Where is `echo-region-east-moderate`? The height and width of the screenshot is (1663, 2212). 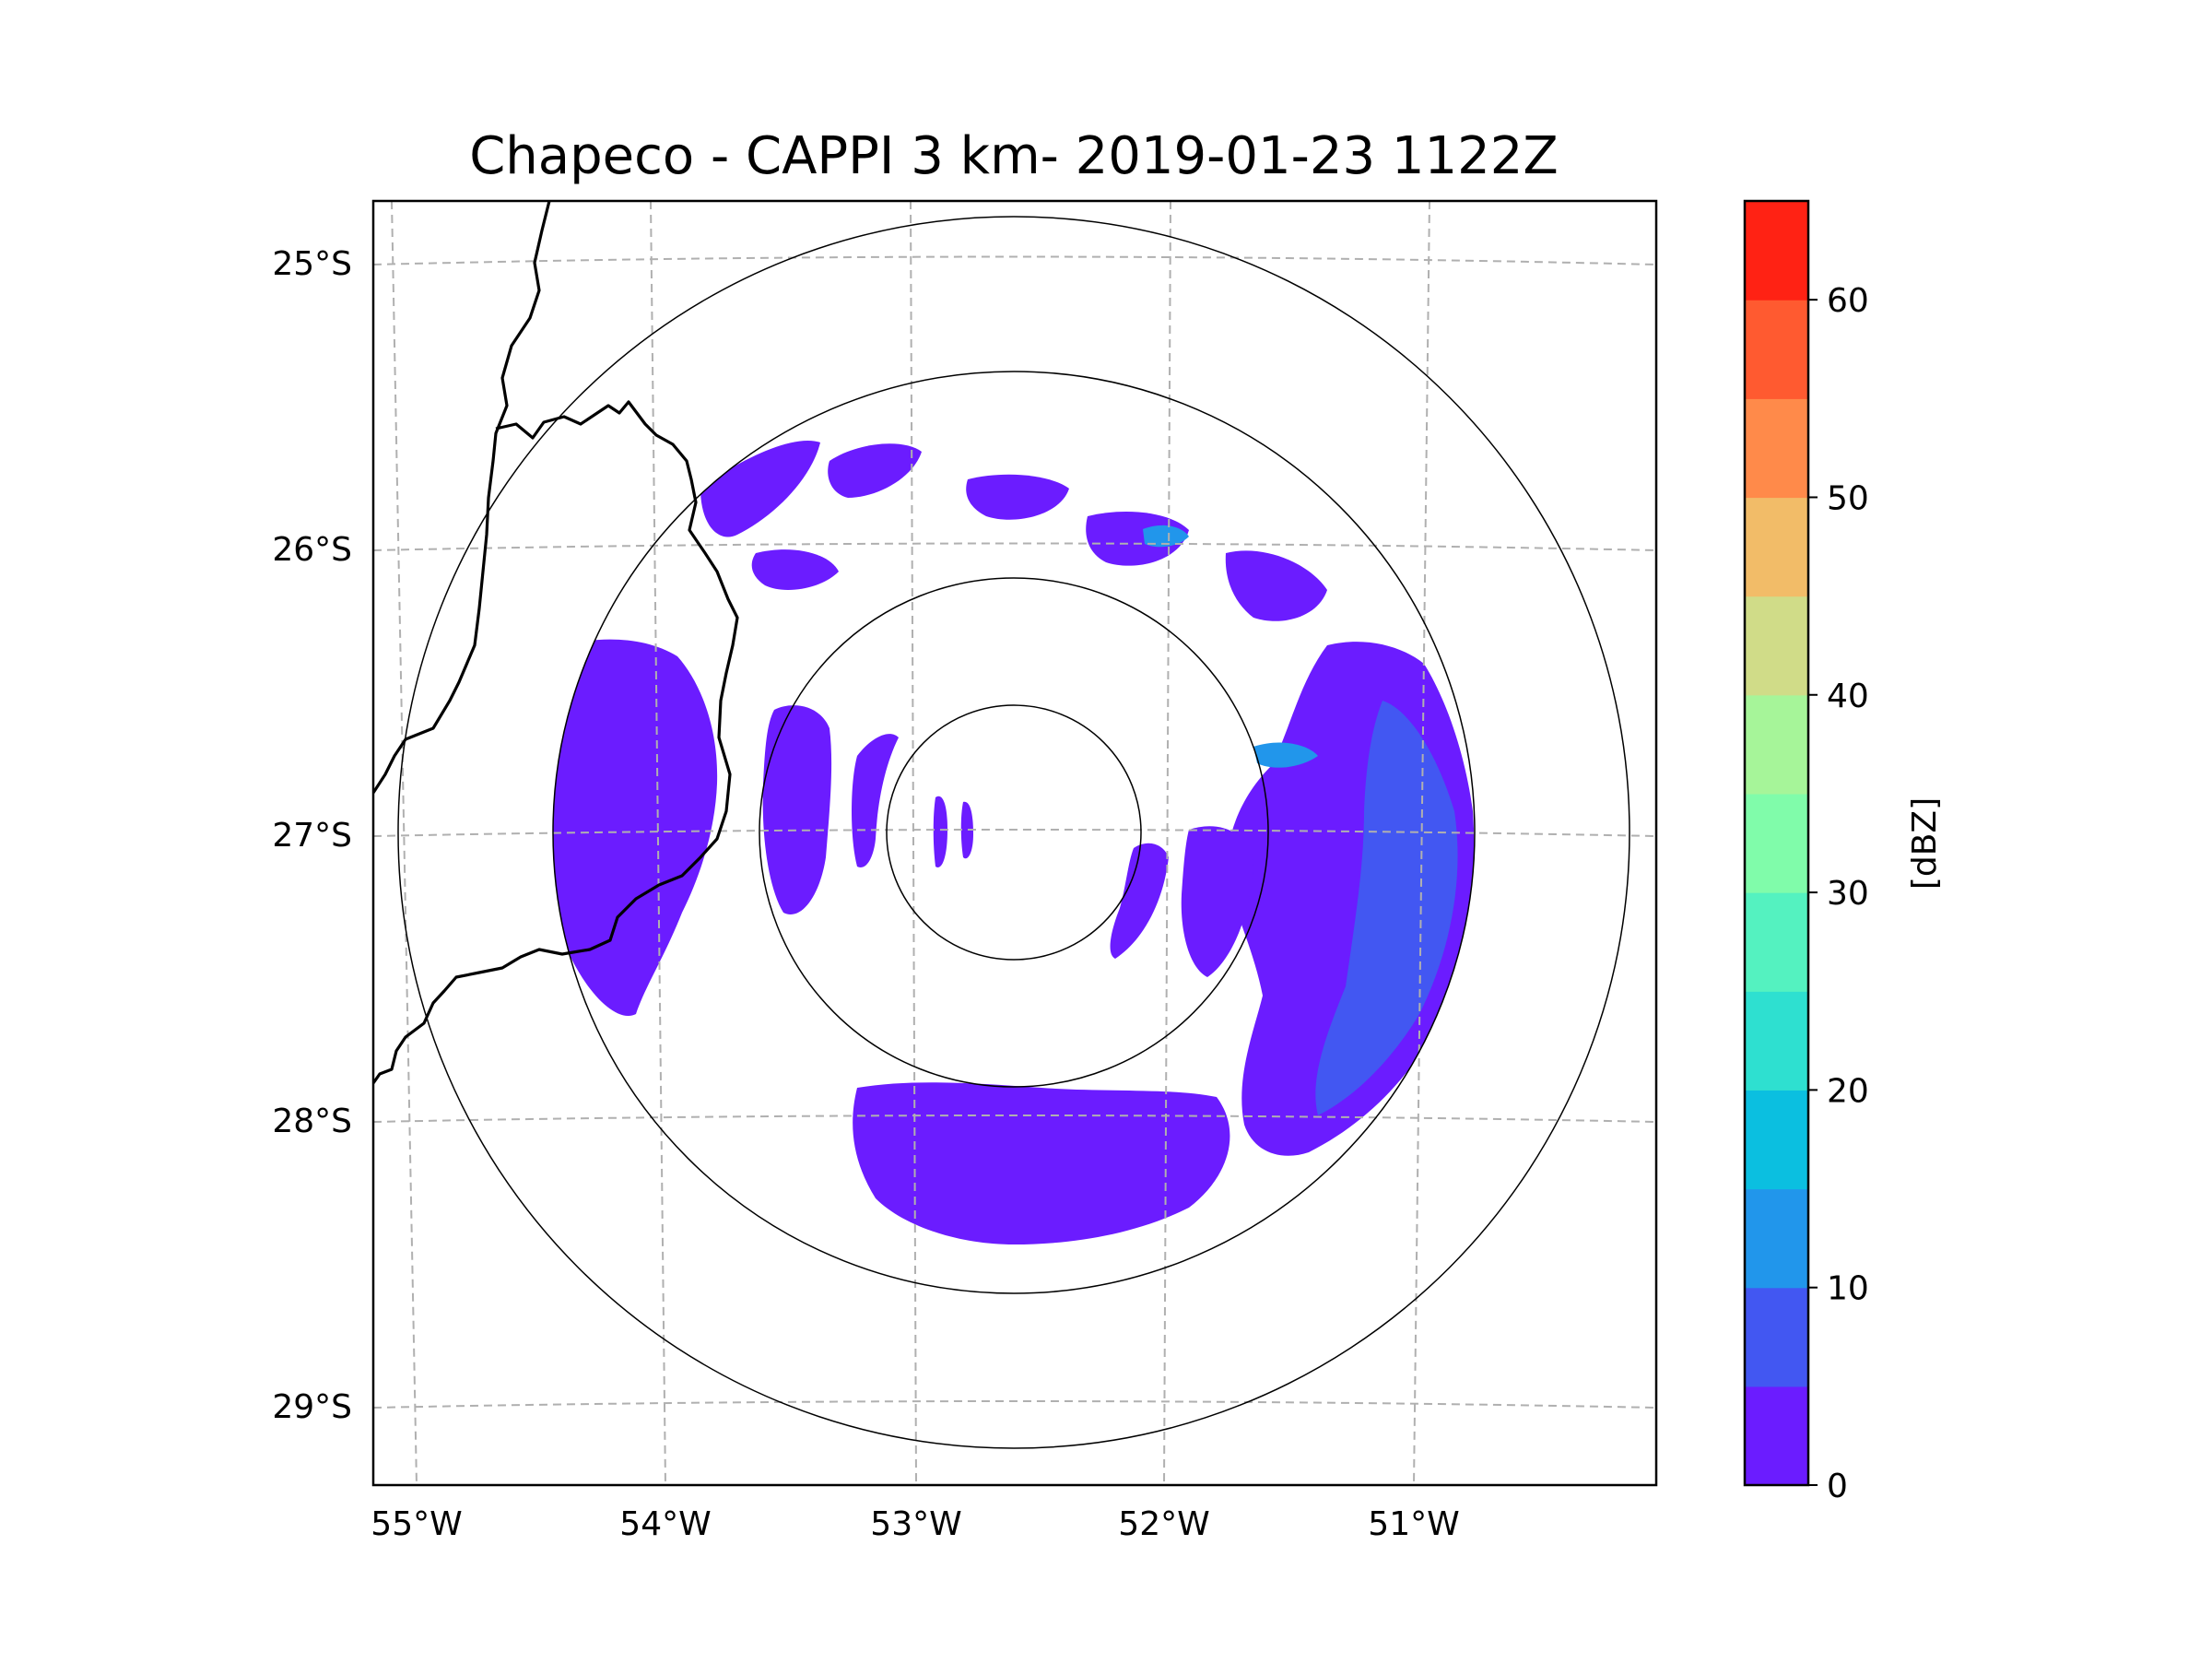 echo-region-east-moderate is located at coordinates (1386, 908).